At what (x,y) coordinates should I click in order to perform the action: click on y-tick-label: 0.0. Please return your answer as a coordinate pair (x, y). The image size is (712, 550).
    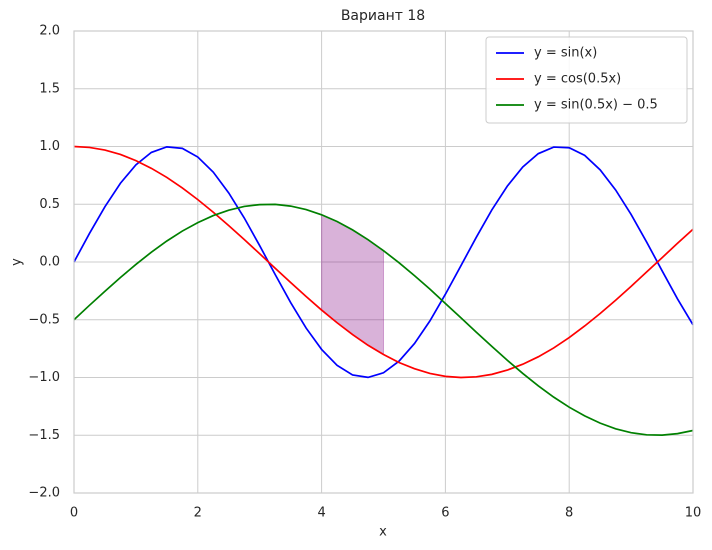
    Looking at the image, I should click on (49, 262).